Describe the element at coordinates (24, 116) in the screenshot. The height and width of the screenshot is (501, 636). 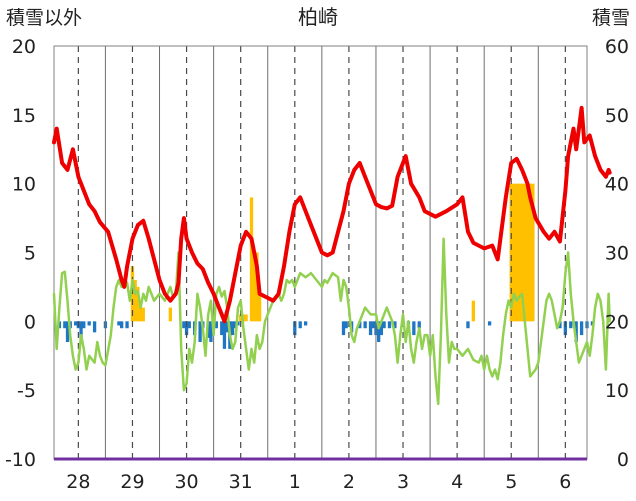
I see `left-tick-label: 15` at that location.